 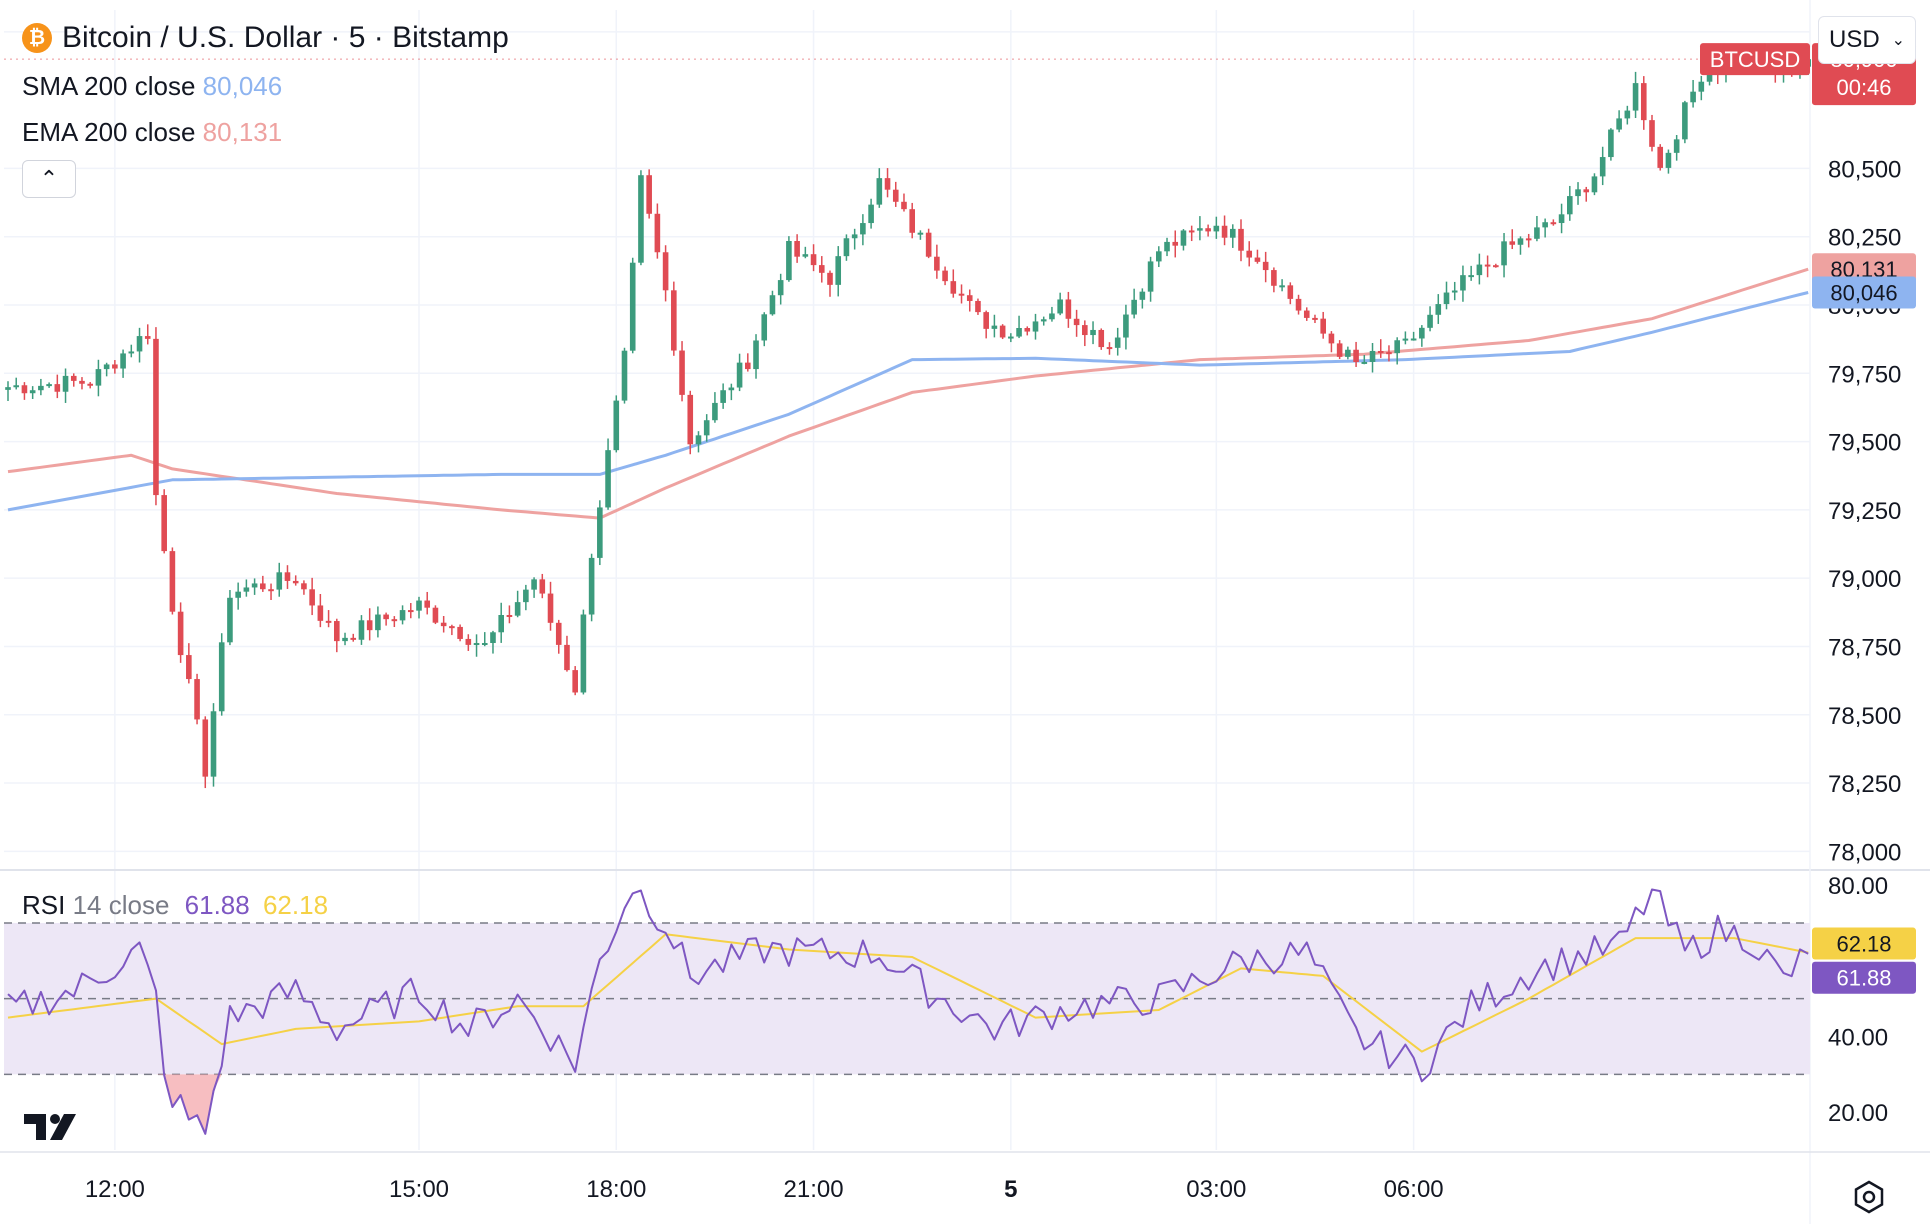 I want to click on collapse-legend-button: ⌃, so click(x=49, y=179).